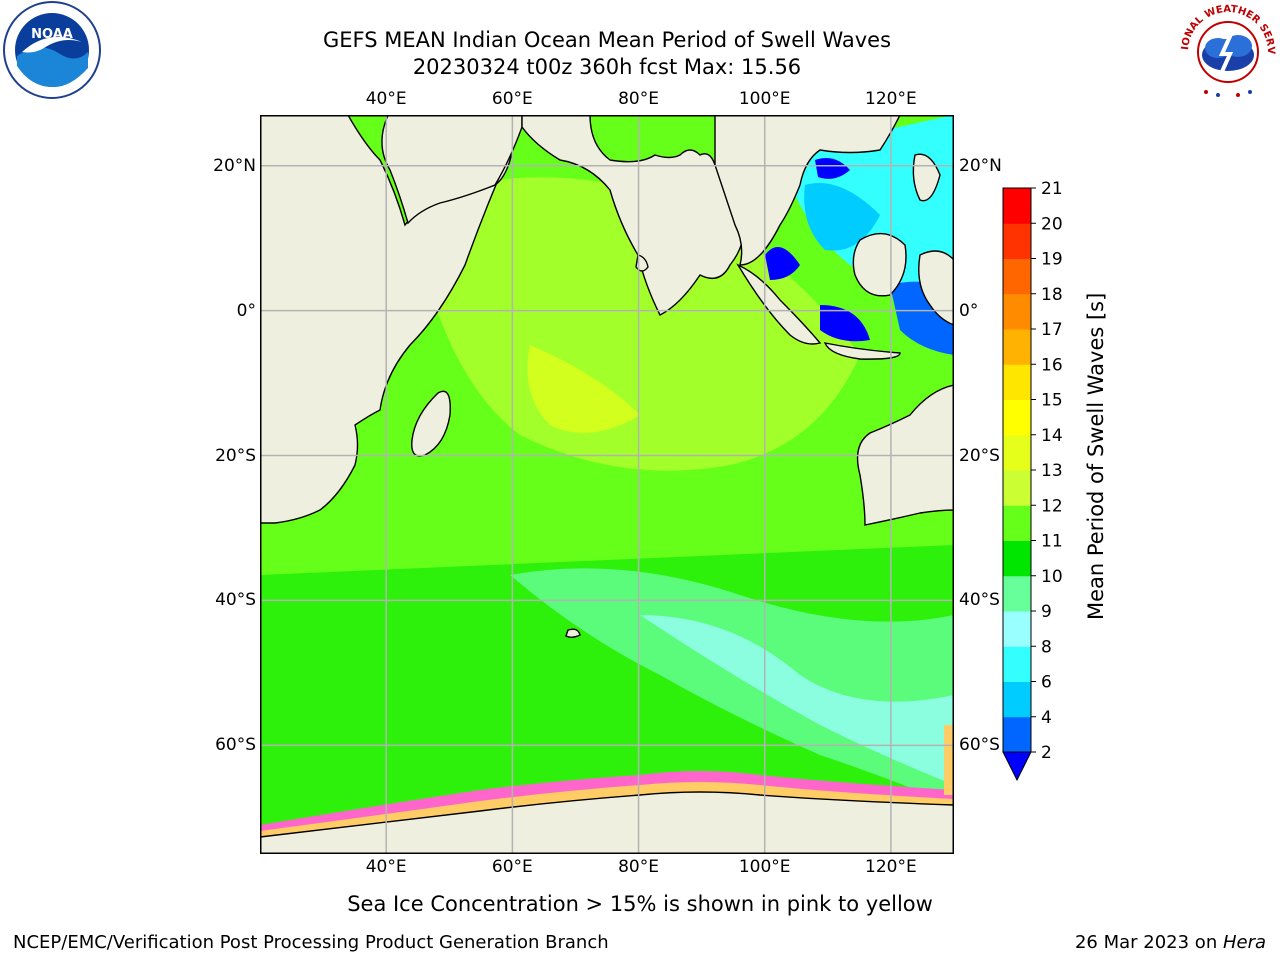 The width and height of the screenshot is (1280, 960). What do you see at coordinates (862, 351) in the screenshot?
I see `java` at bounding box center [862, 351].